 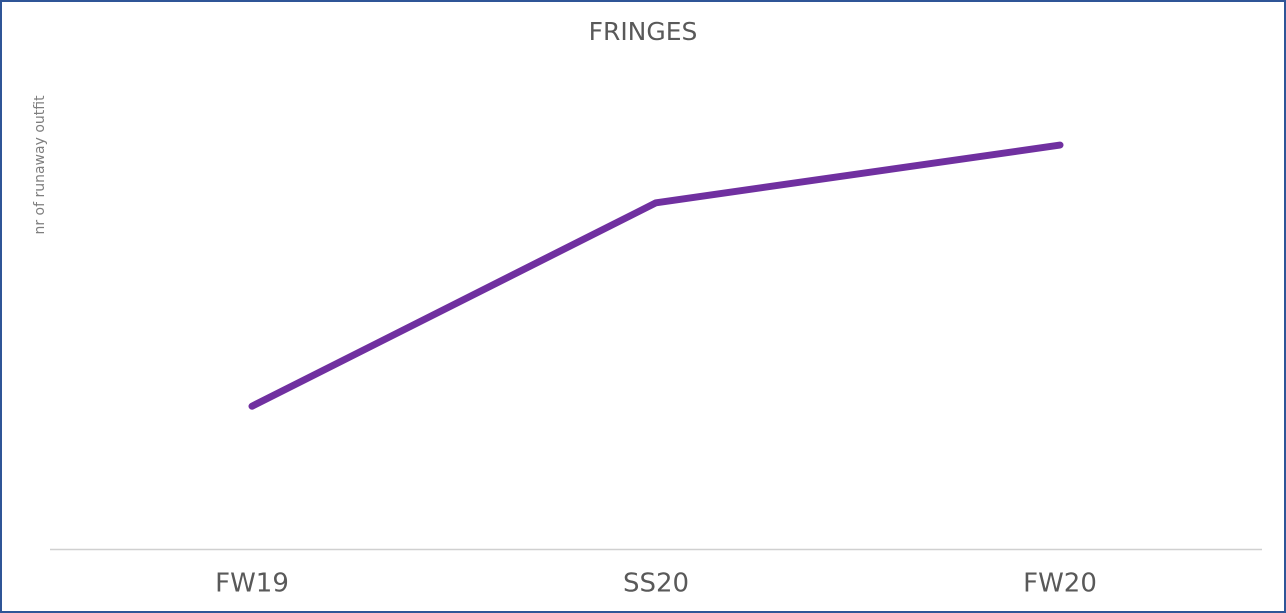 I want to click on y-axis-label: nr of runaway outfit, so click(x=40, y=165).